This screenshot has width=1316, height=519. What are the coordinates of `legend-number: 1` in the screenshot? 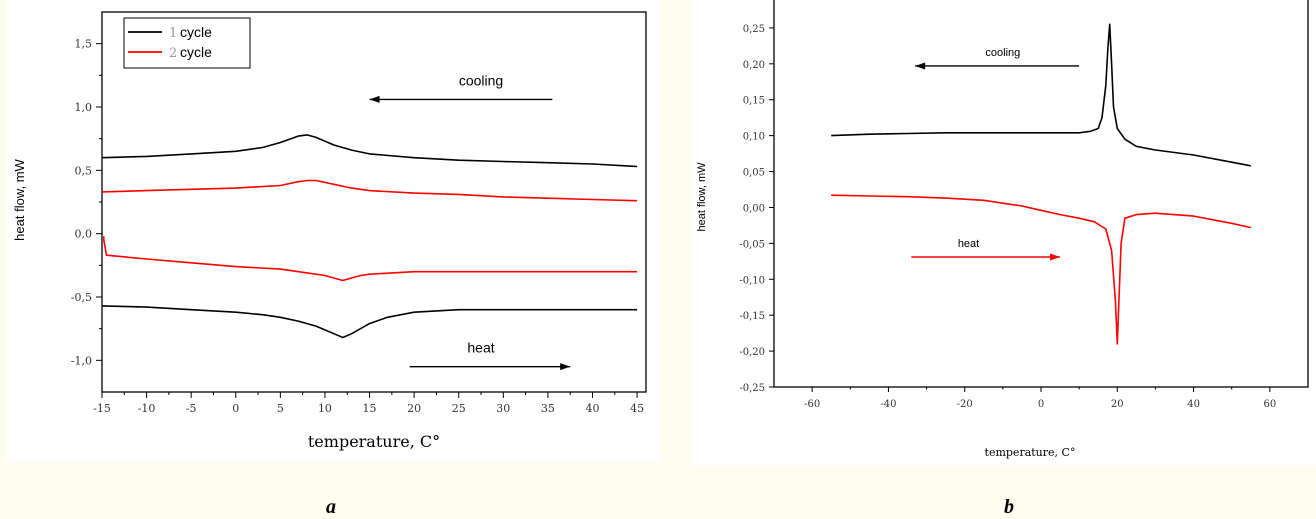 It's located at (173, 33).